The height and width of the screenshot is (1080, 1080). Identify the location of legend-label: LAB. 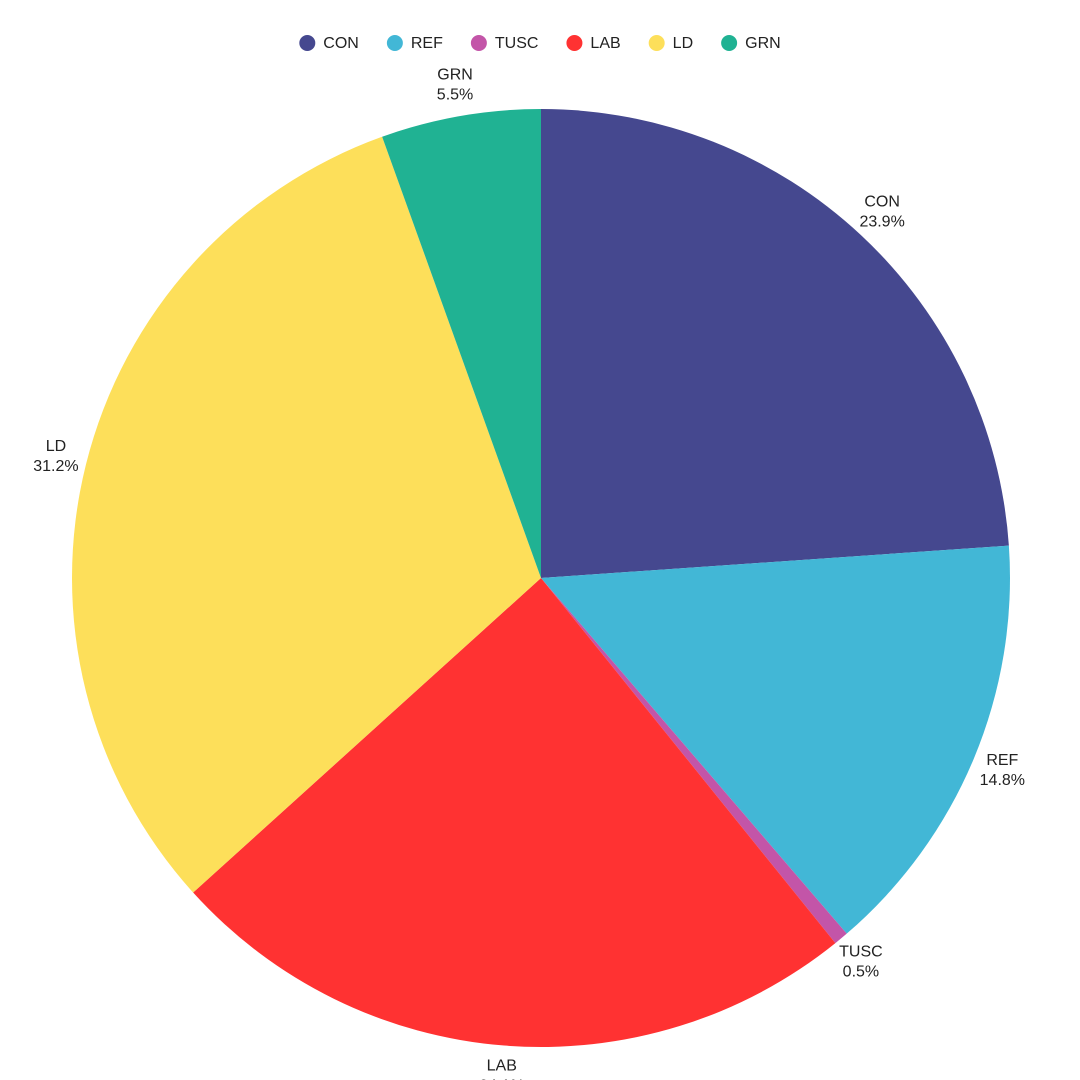
(605, 43).